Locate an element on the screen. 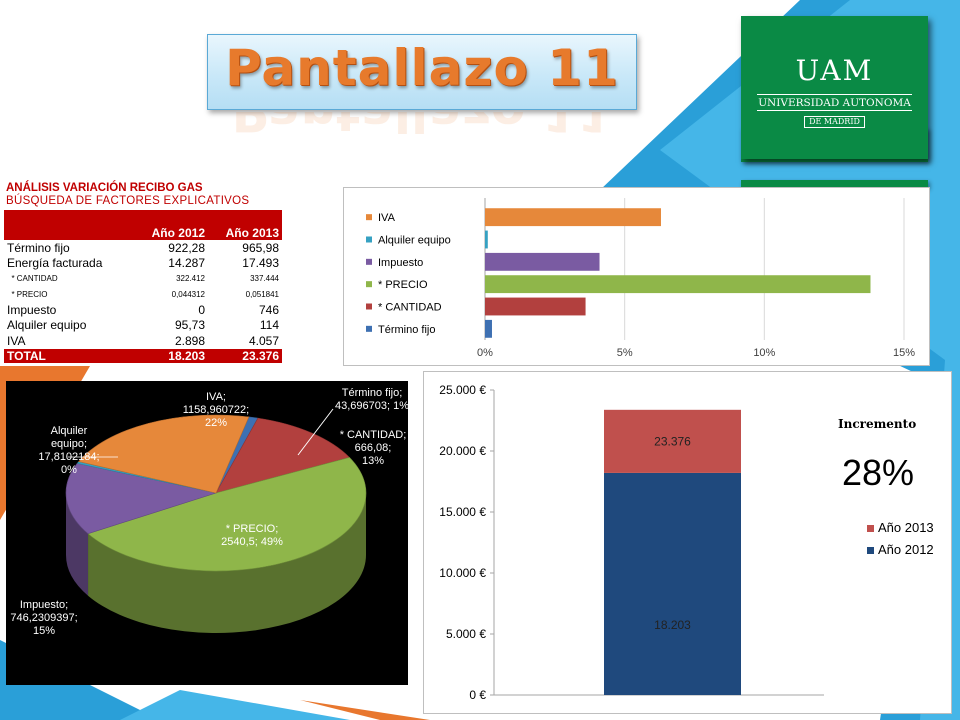 The height and width of the screenshot is (720, 960). table-cell-value: 4.057 is located at coordinates (263, 340).